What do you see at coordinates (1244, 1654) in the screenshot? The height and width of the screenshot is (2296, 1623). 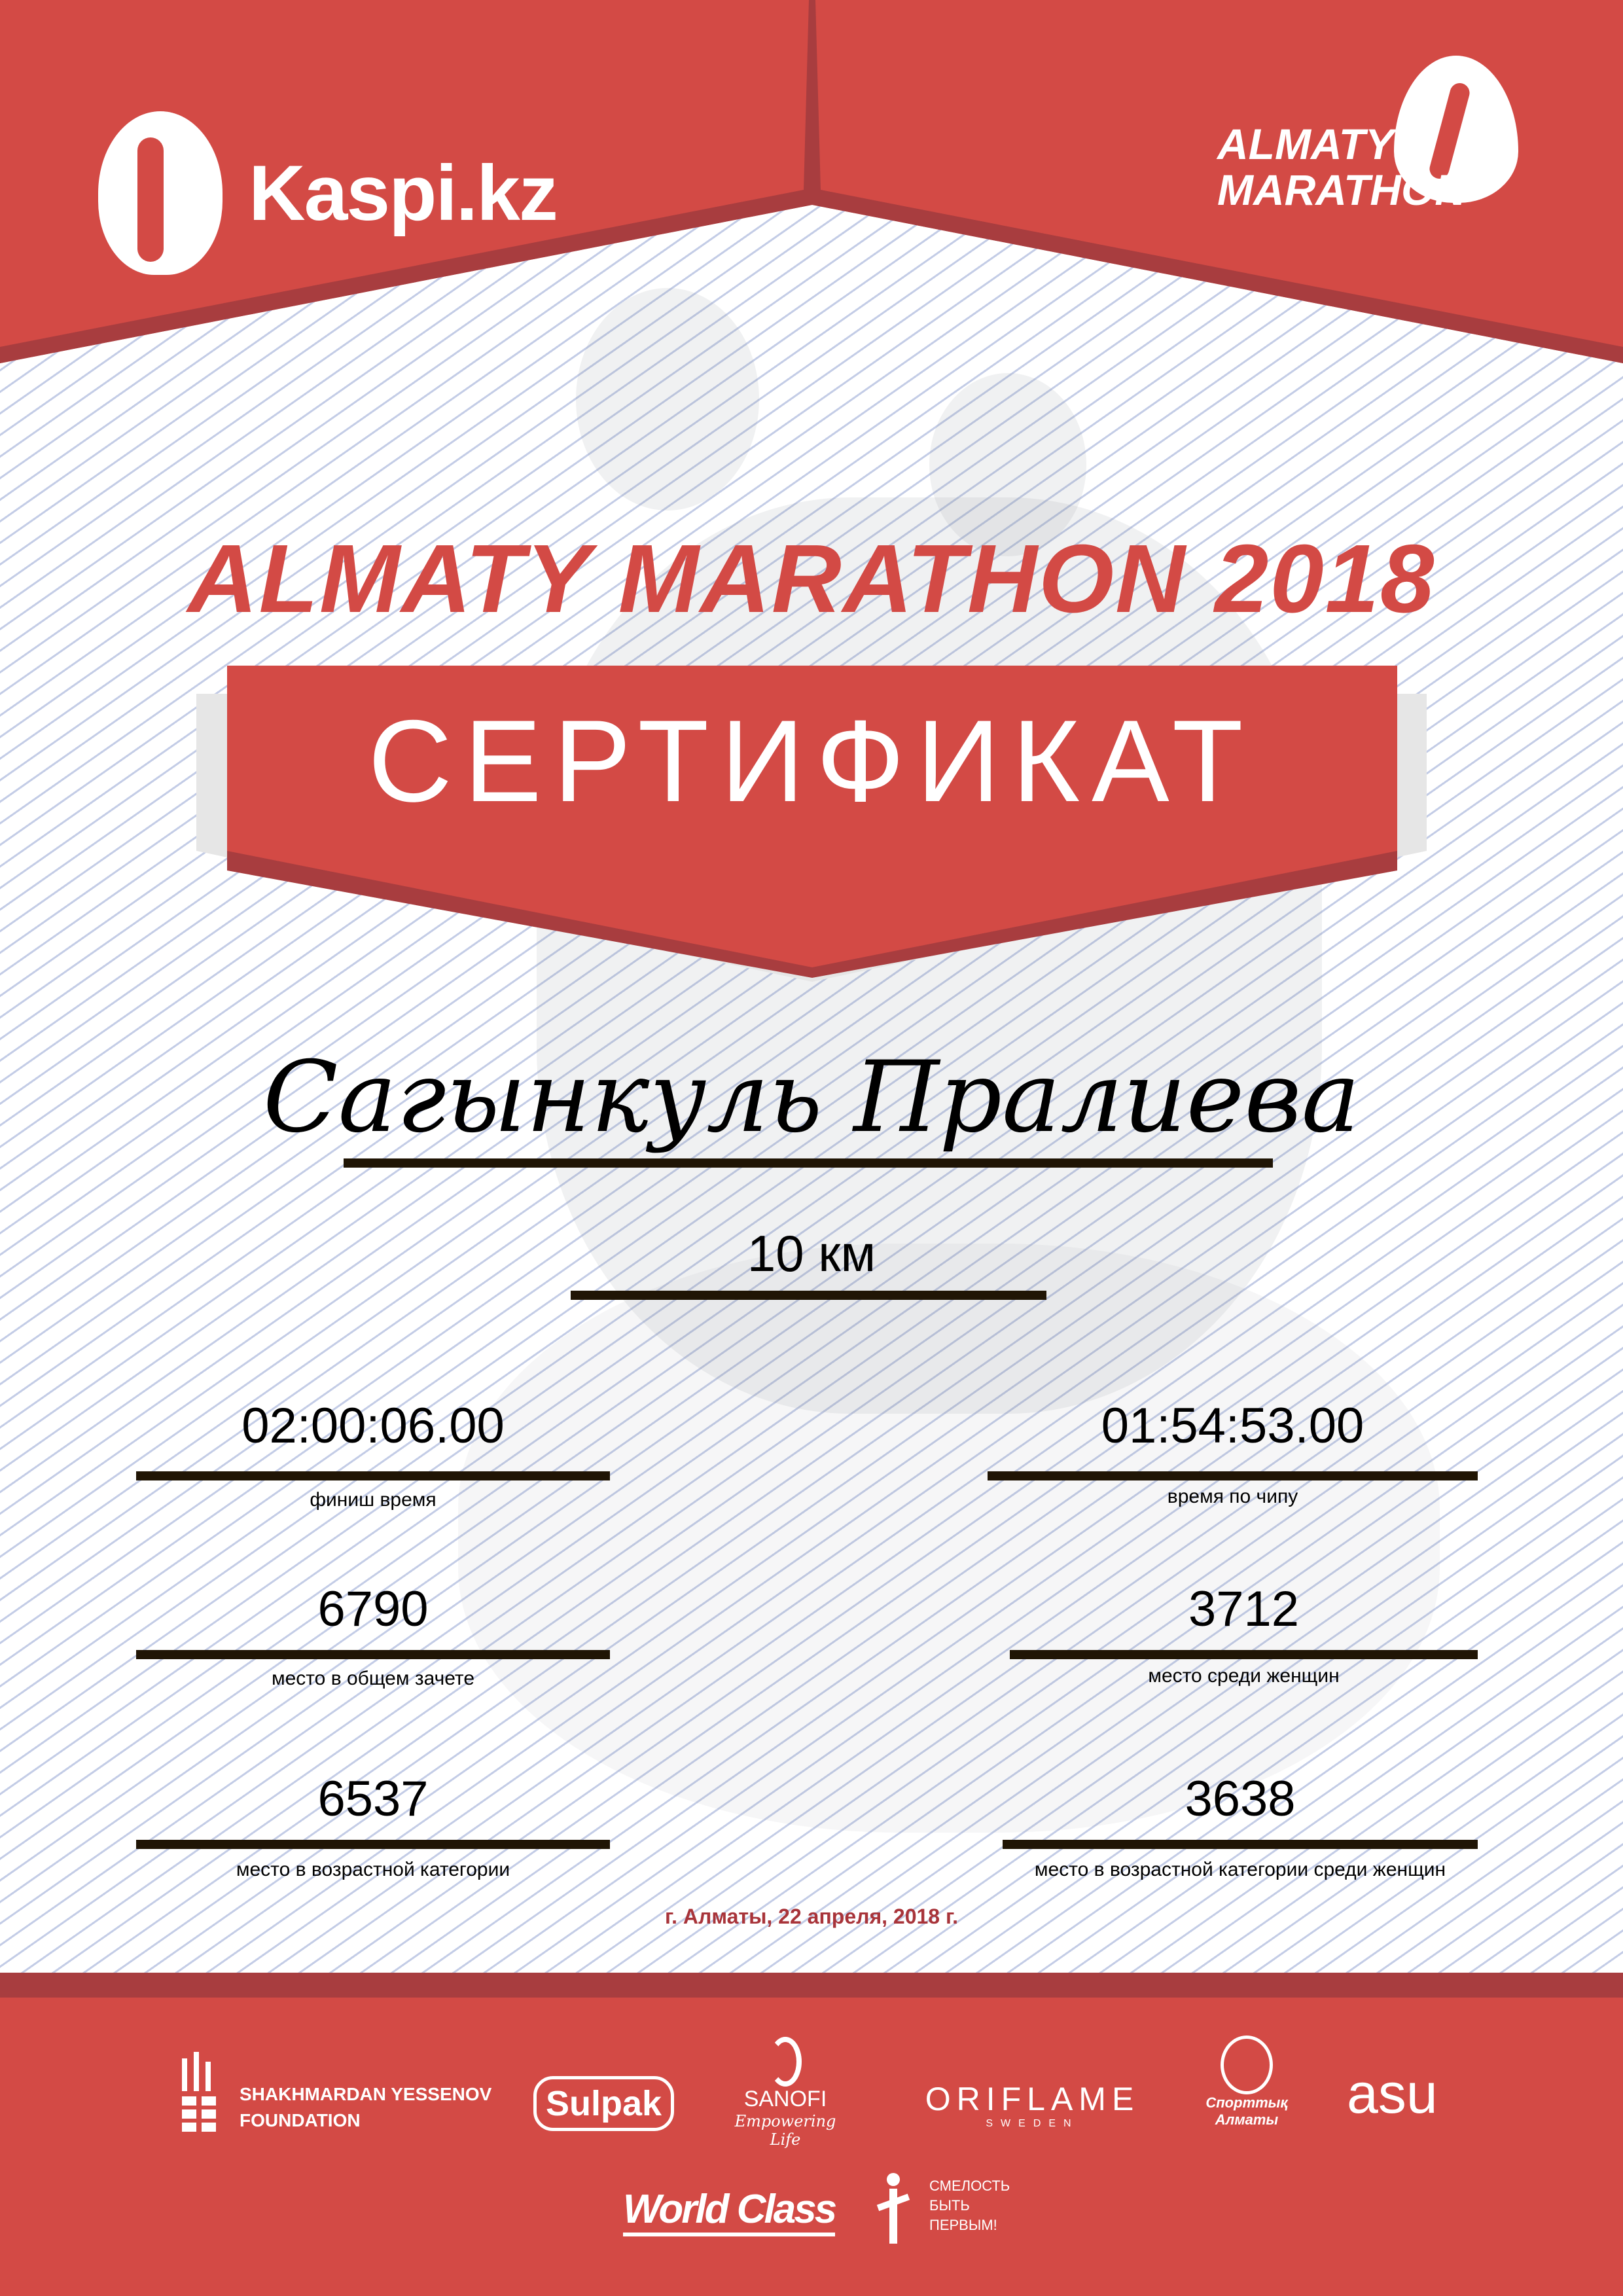 I see `women-place-underline` at bounding box center [1244, 1654].